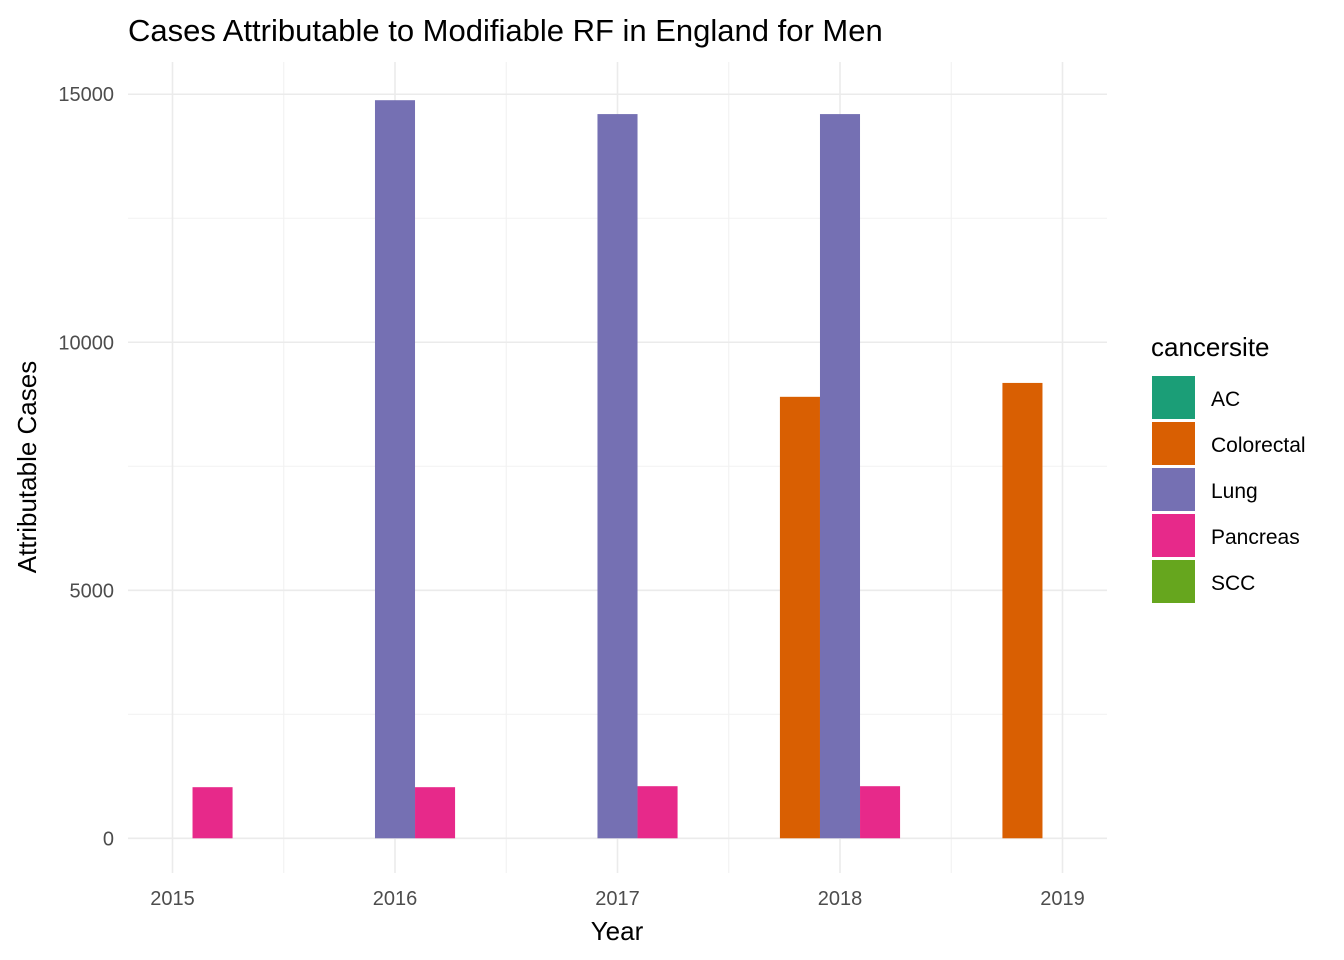  What do you see at coordinates (86, 467) in the screenshot?
I see `y-axis-ticks: 0 5000 10000 15000` at bounding box center [86, 467].